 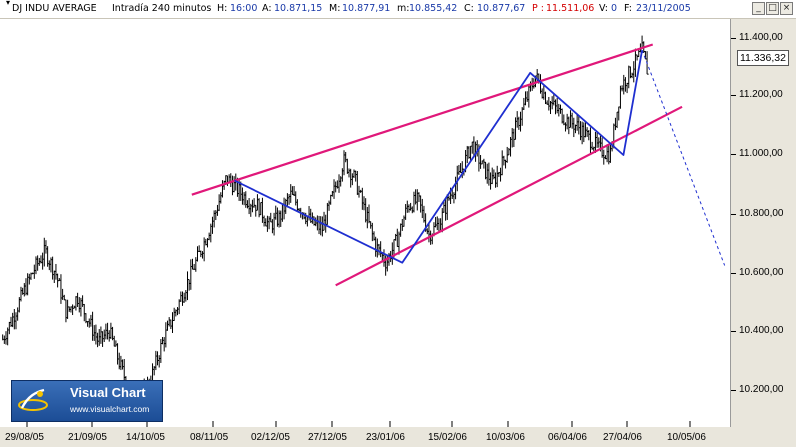 I want to click on close-value: 10.877,67, so click(x=501, y=8).